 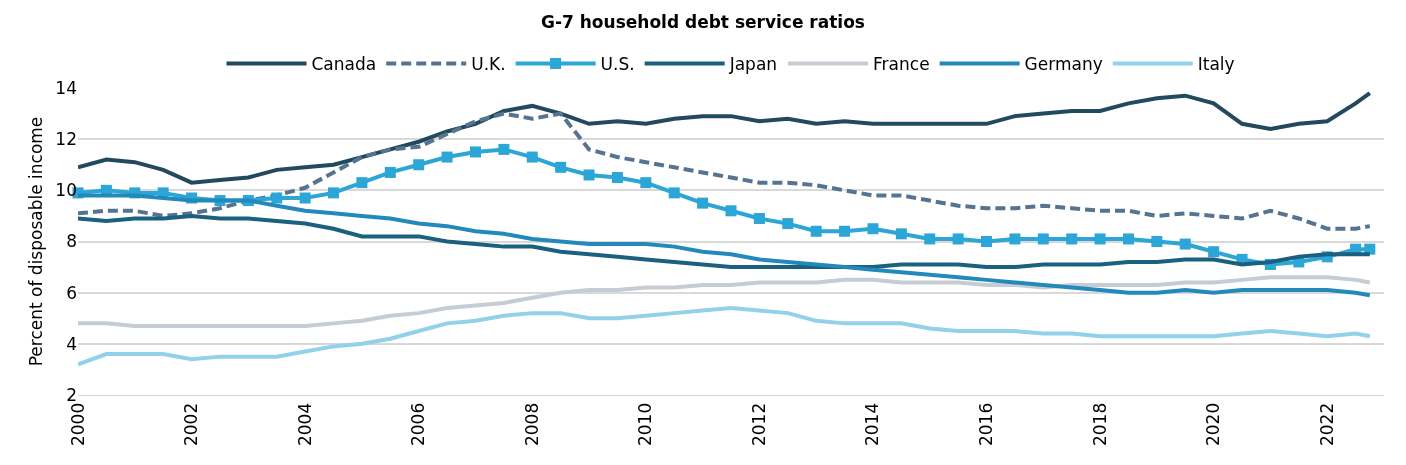 What do you see at coordinates (1099, 424) in the screenshot?
I see `x-tick-label: 2018` at bounding box center [1099, 424].